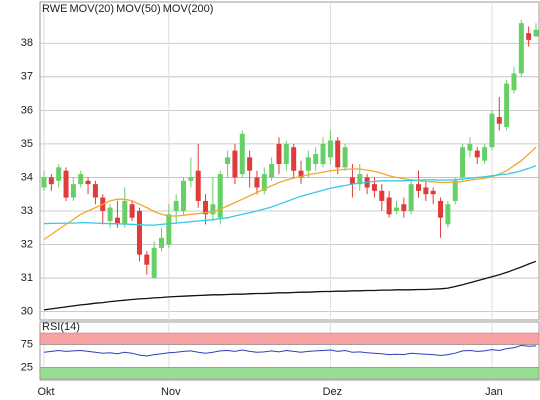 This screenshot has width=540, height=400. I want to click on legend-entry: MOV(50), so click(138, 9).